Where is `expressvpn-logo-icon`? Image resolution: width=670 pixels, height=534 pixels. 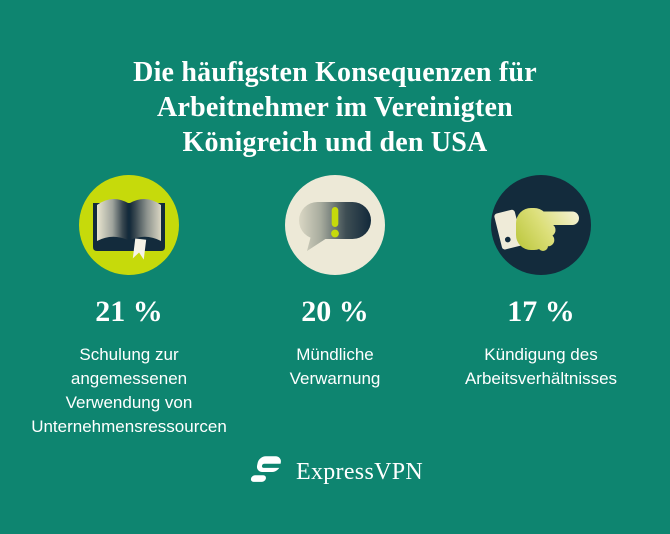 expressvpn-logo-icon is located at coordinates (266, 472).